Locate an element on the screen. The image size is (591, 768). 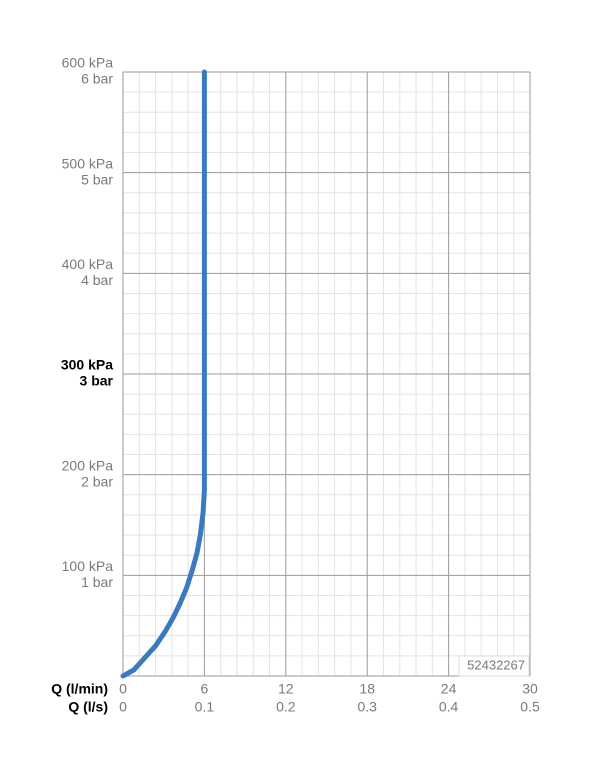
y2-tick-label: 5 bar is located at coordinates (97, 179).